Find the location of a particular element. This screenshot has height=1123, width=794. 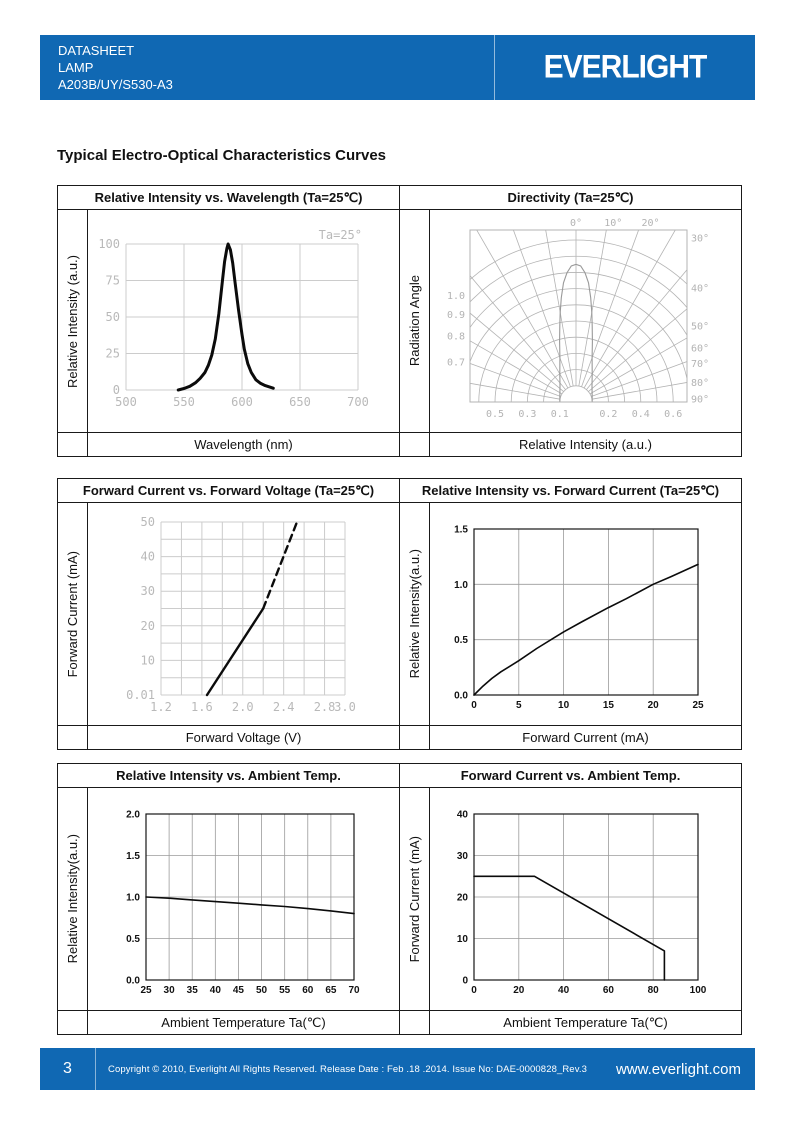

y-axis-label-cell: Forward Current (mA) is located at coordinates (415, 899).